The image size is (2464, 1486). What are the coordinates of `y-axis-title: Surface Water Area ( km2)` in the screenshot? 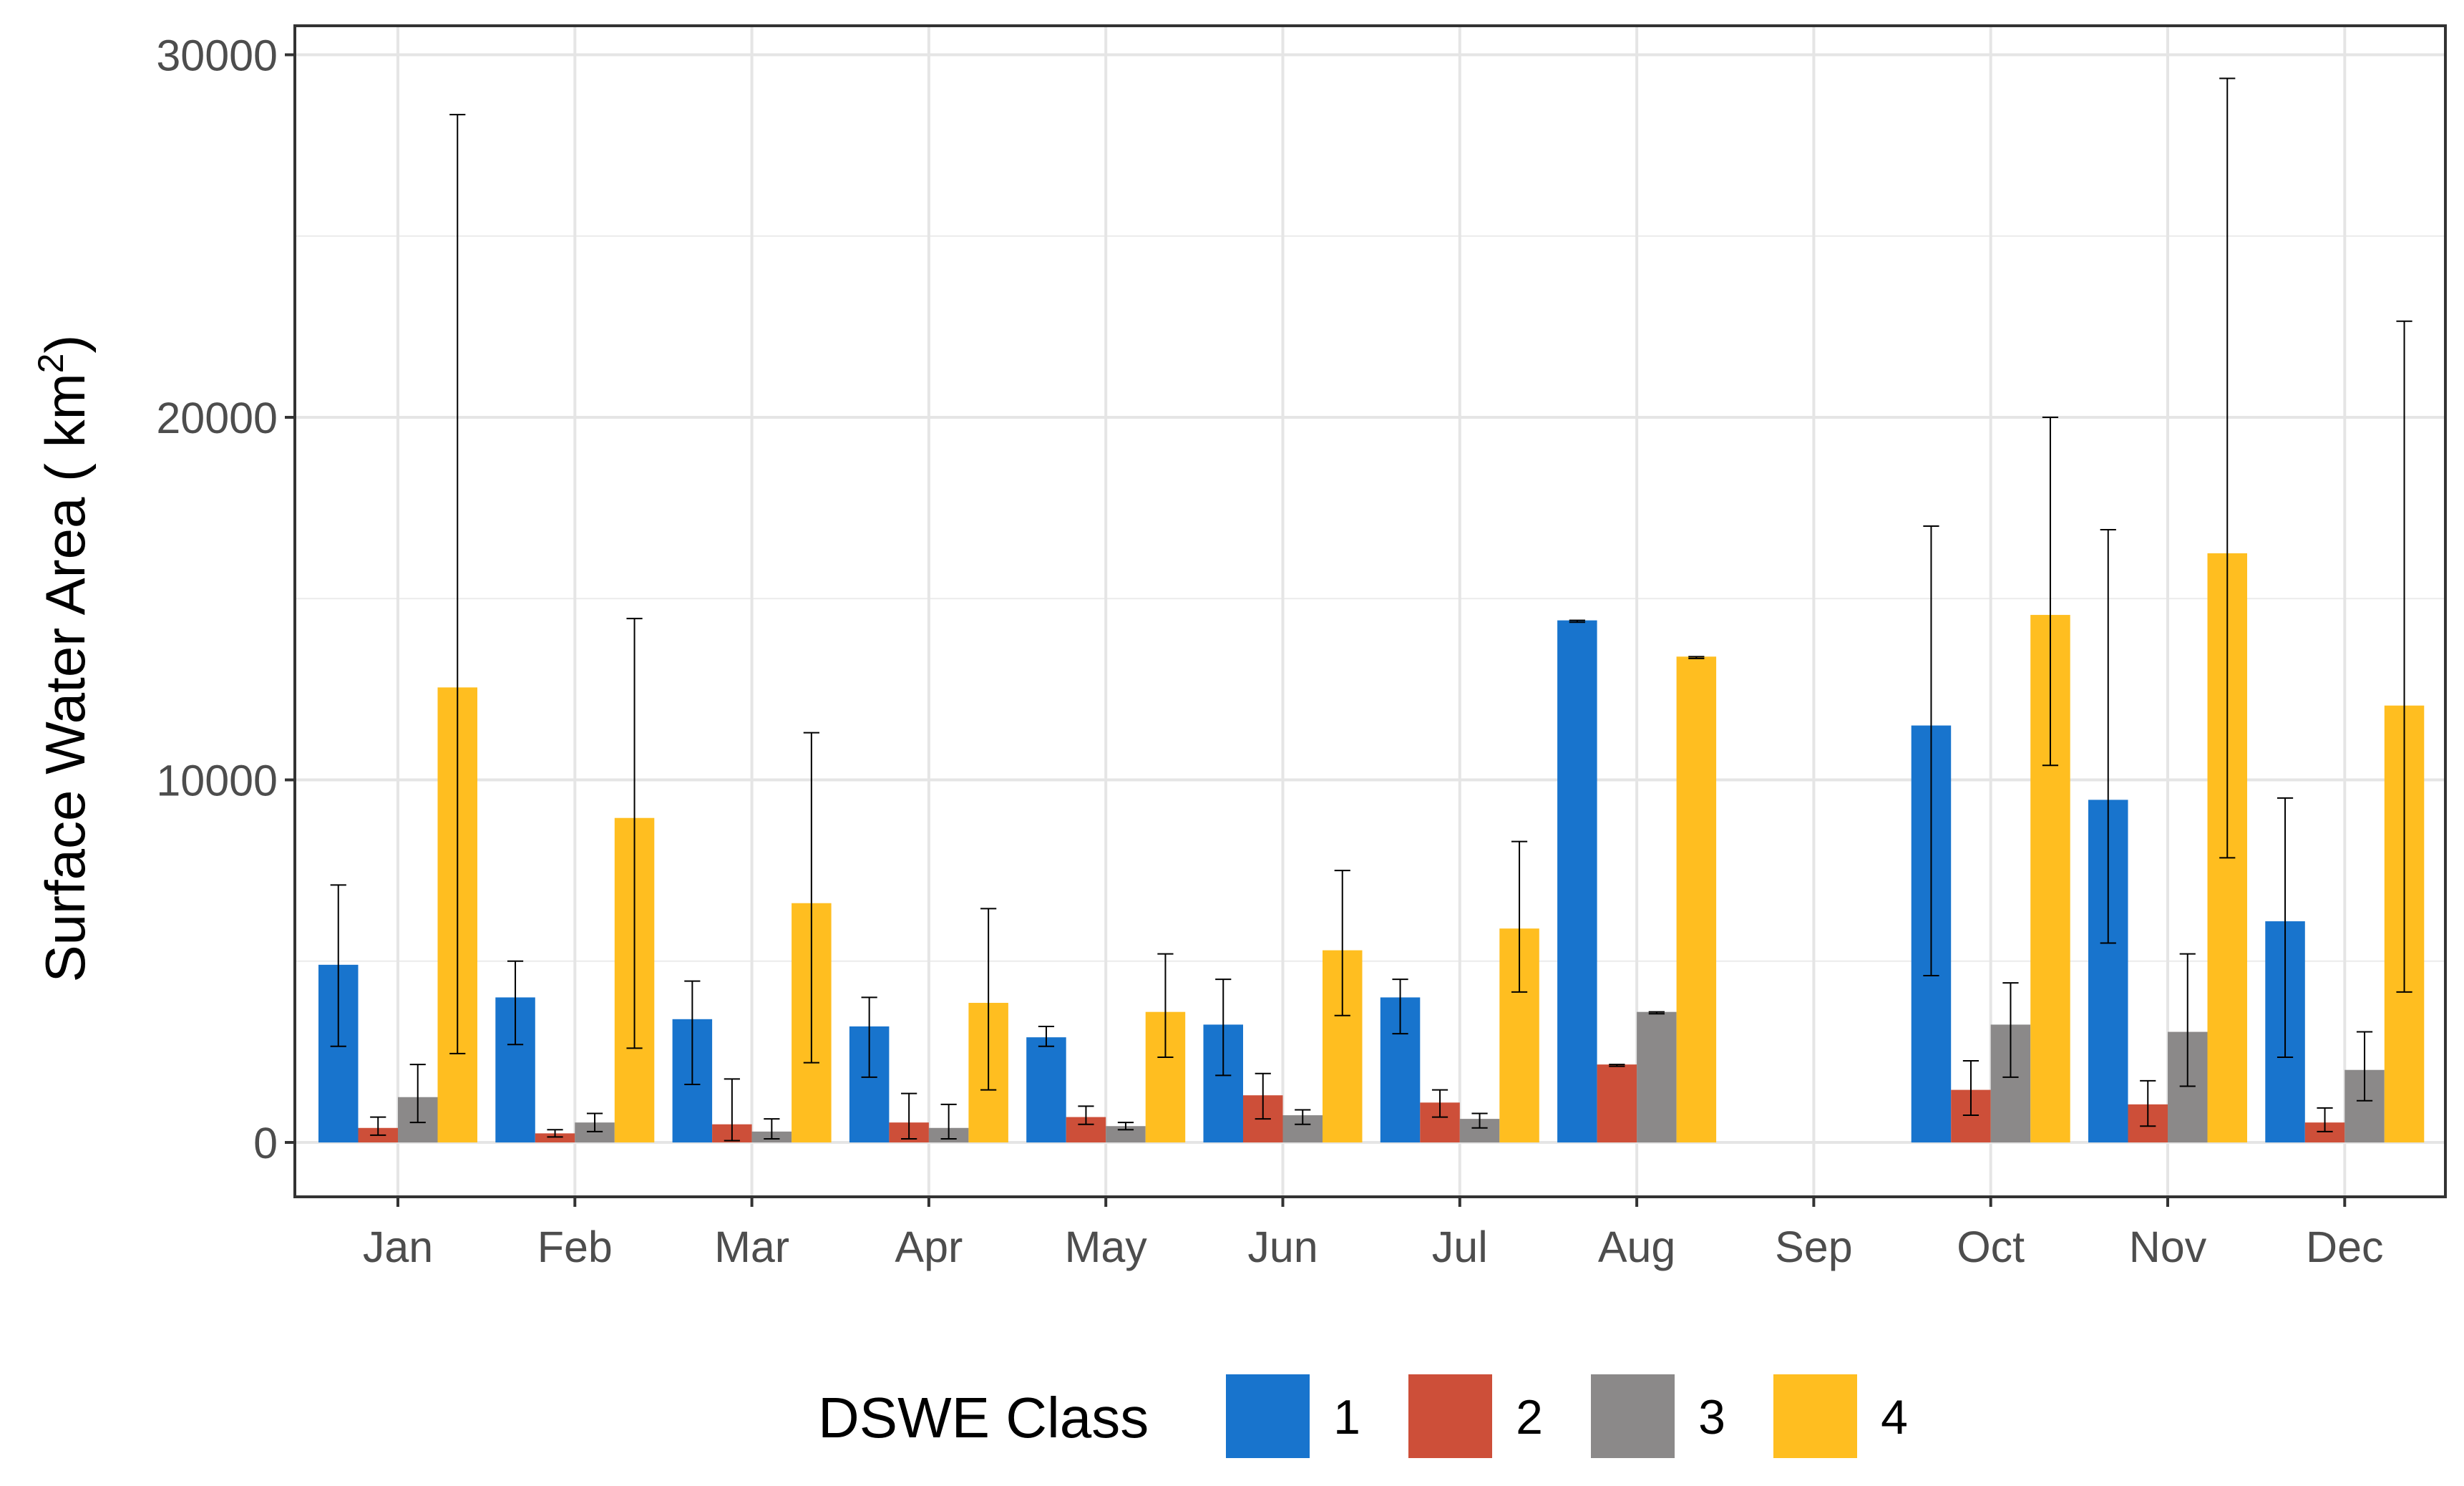 It's located at (64, 659).